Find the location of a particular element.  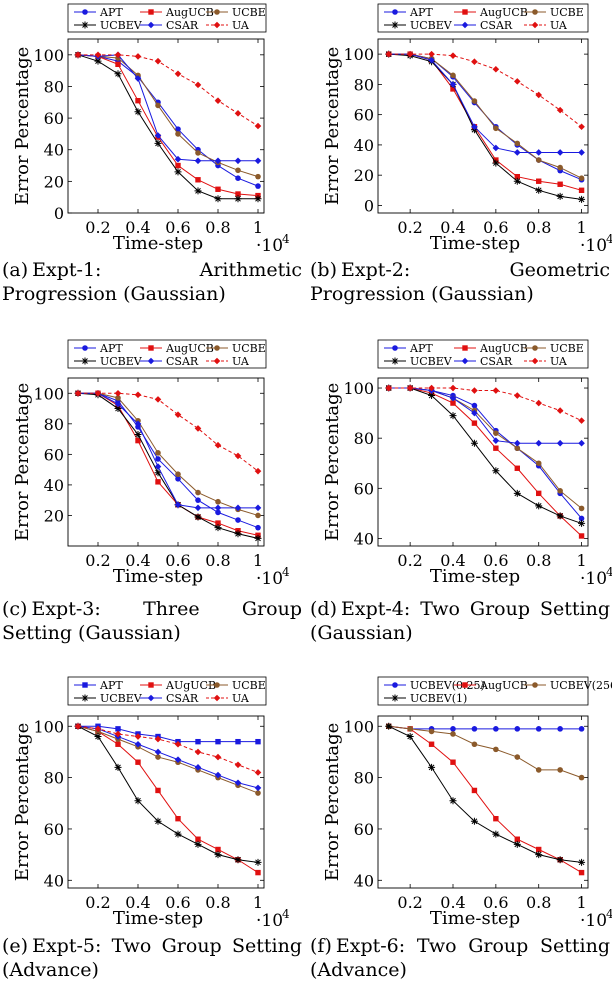

legend-label: UCBEV(256) is located at coordinates (581, 685).